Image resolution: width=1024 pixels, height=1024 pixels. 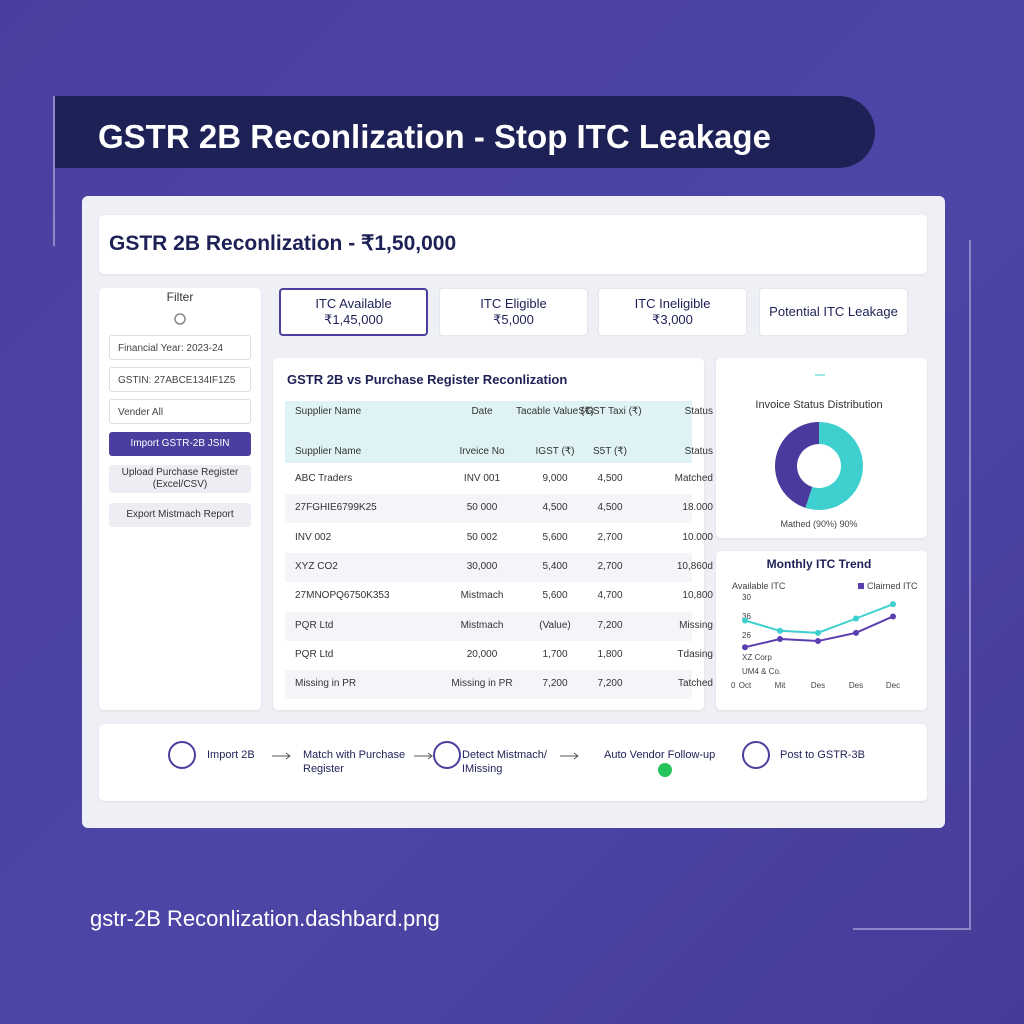 I want to click on kpi-label: ITC Eligible, so click(x=513, y=303).